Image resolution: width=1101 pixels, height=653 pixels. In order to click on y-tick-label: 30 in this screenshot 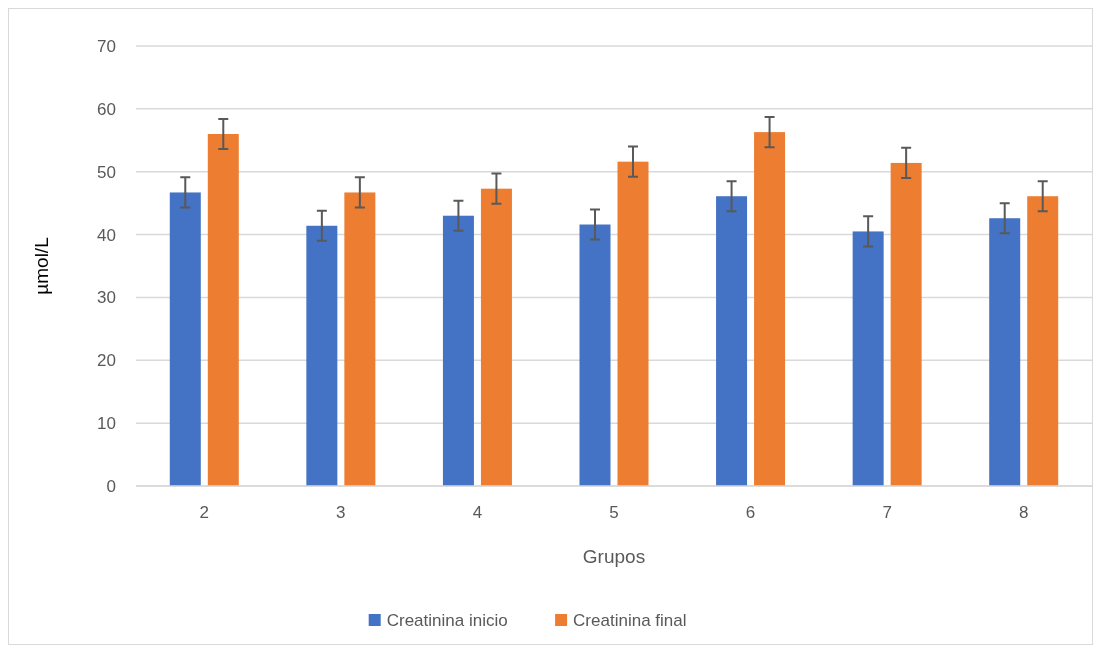, I will do `click(106, 298)`.